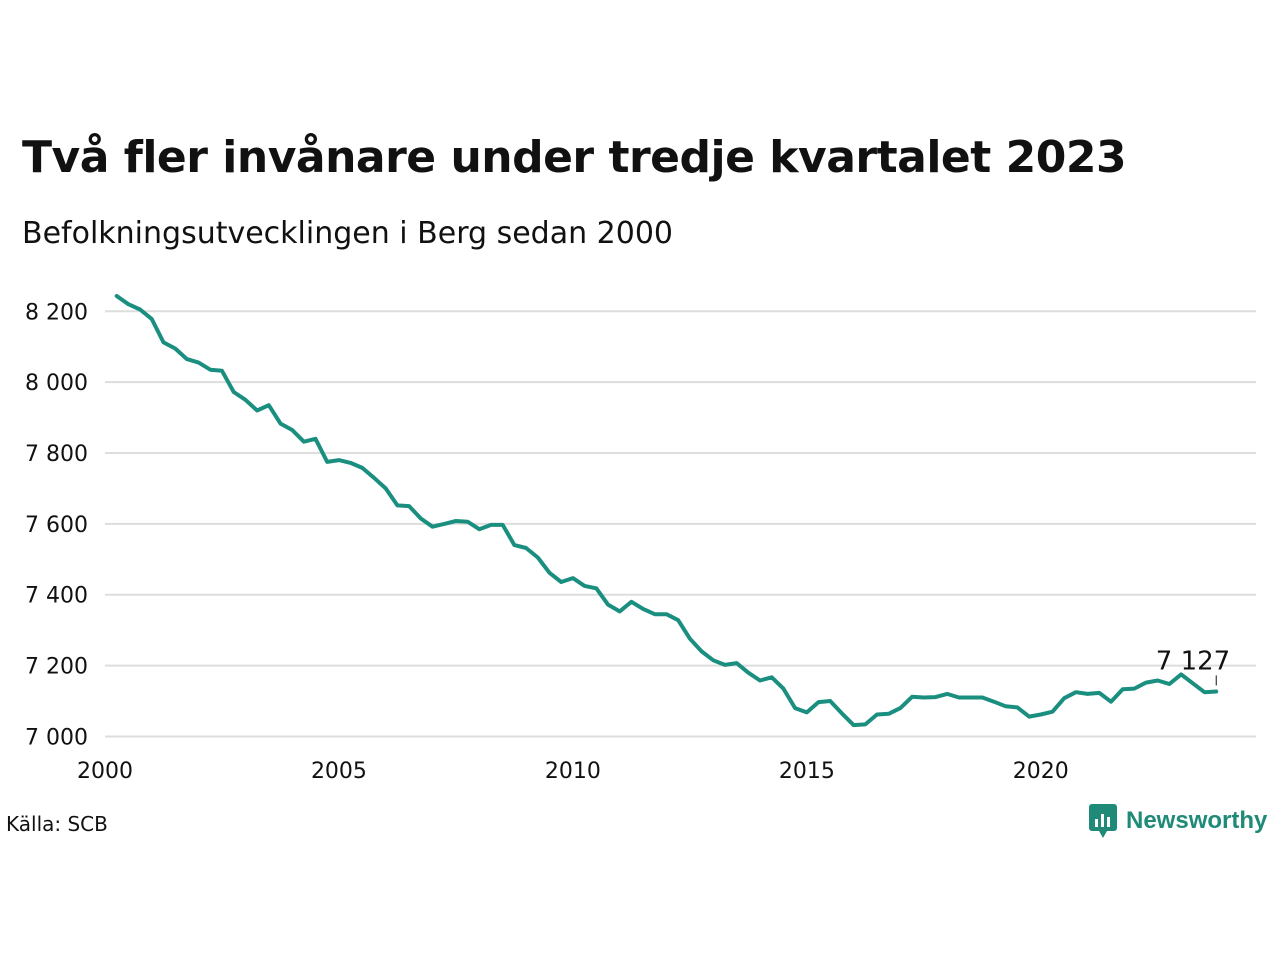 This screenshot has width=1280, height=960. What do you see at coordinates (105, 771) in the screenshot?
I see `x-tick-label: 2000` at bounding box center [105, 771].